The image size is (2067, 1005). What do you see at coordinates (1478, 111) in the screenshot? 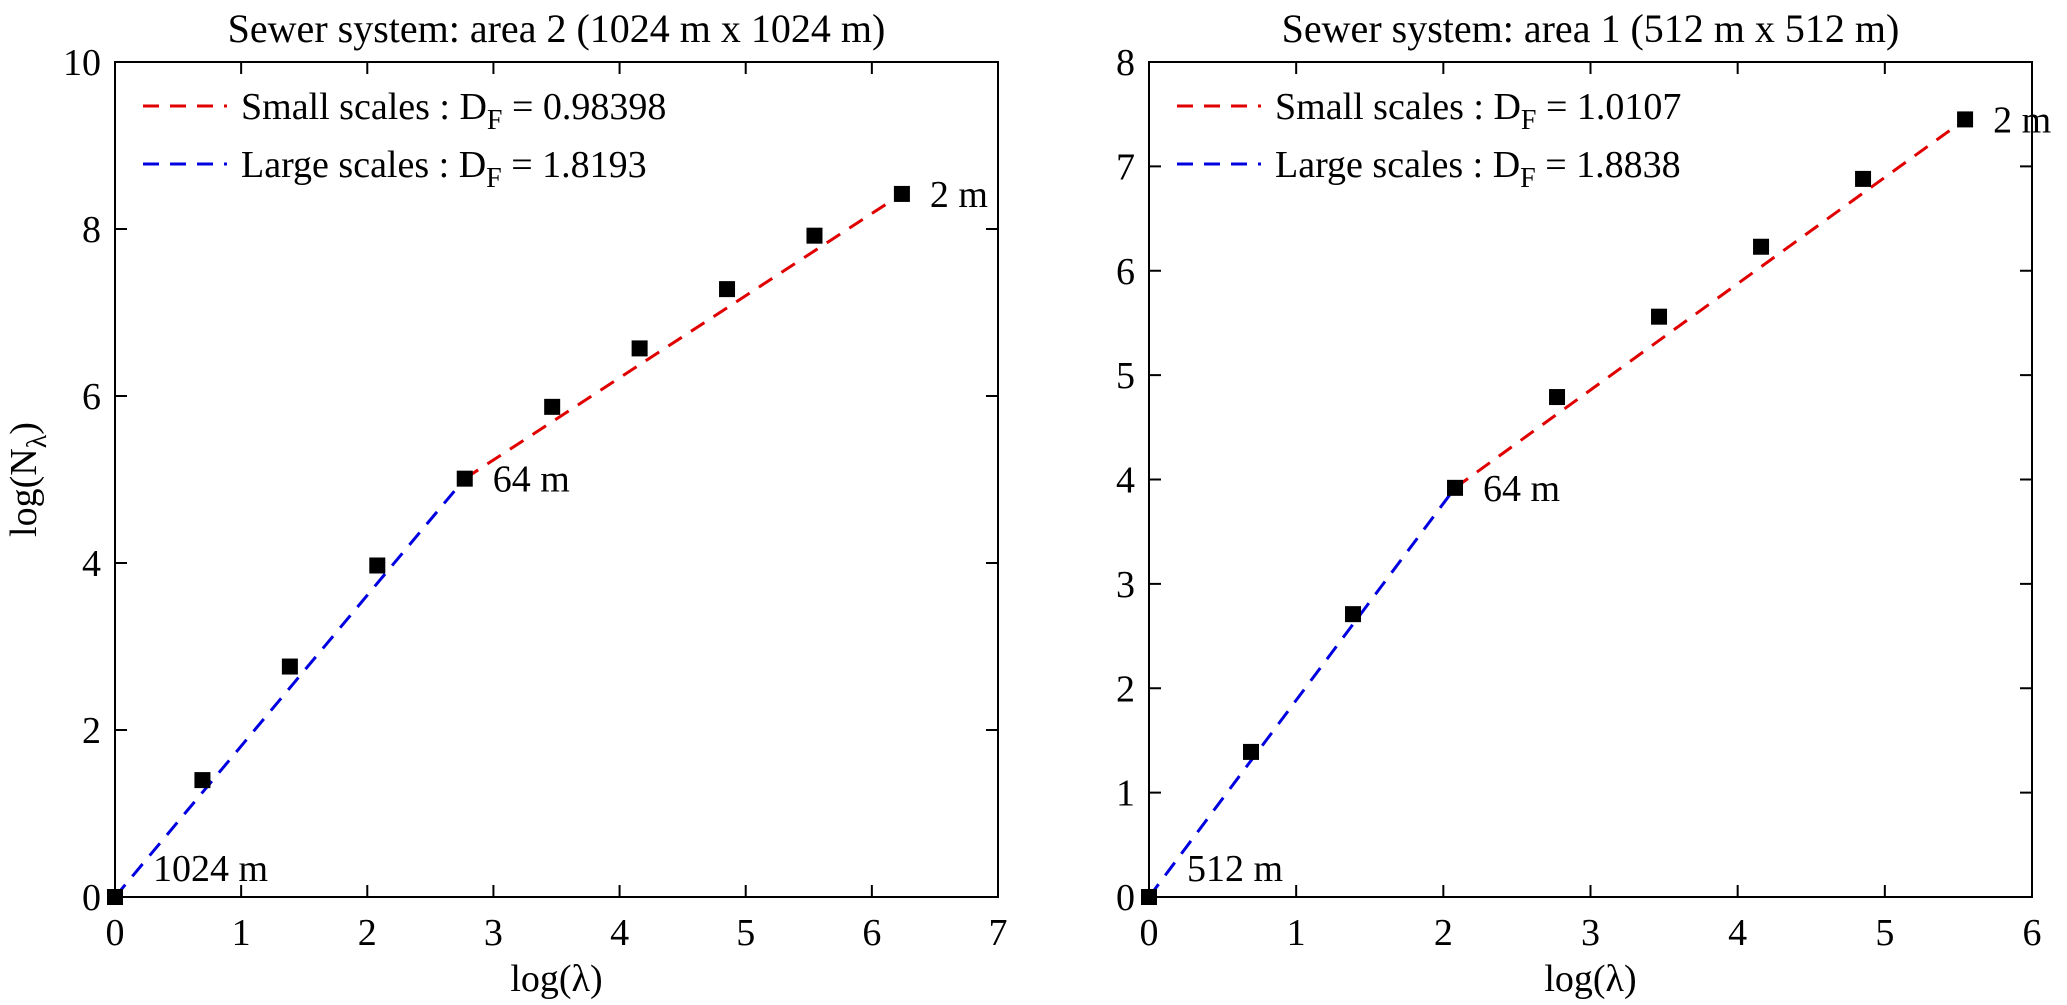
I see `legend-entry-label: Small scales : DF = 1.0107` at bounding box center [1478, 111].